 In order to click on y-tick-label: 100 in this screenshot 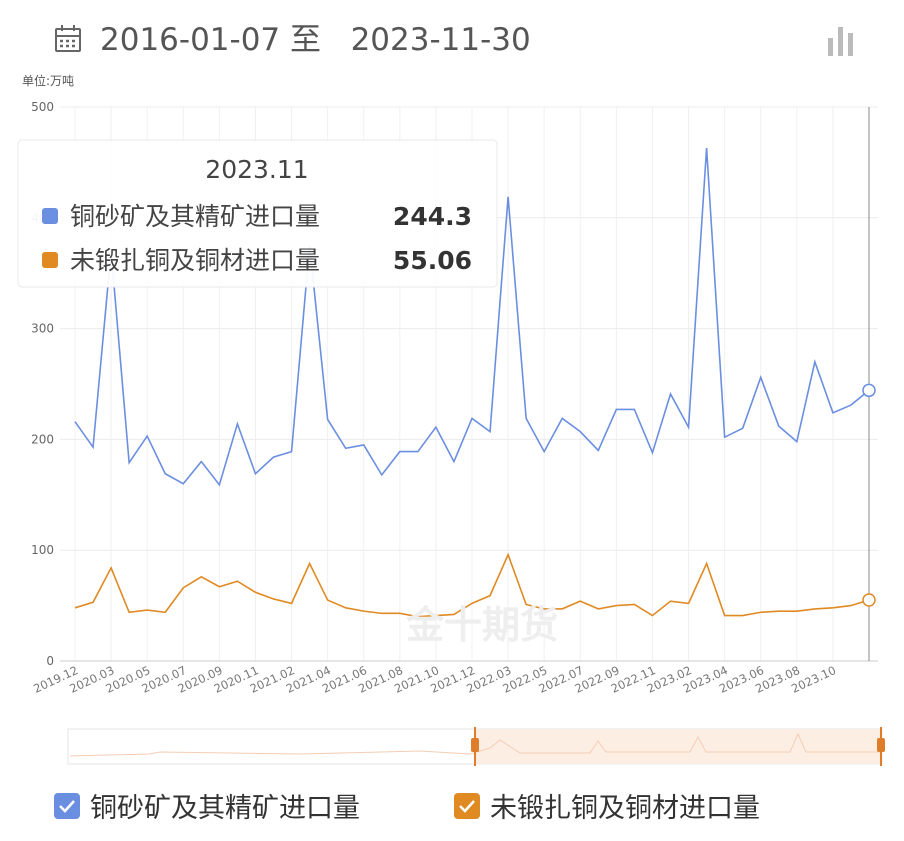, I will do `click(42, 550)`.